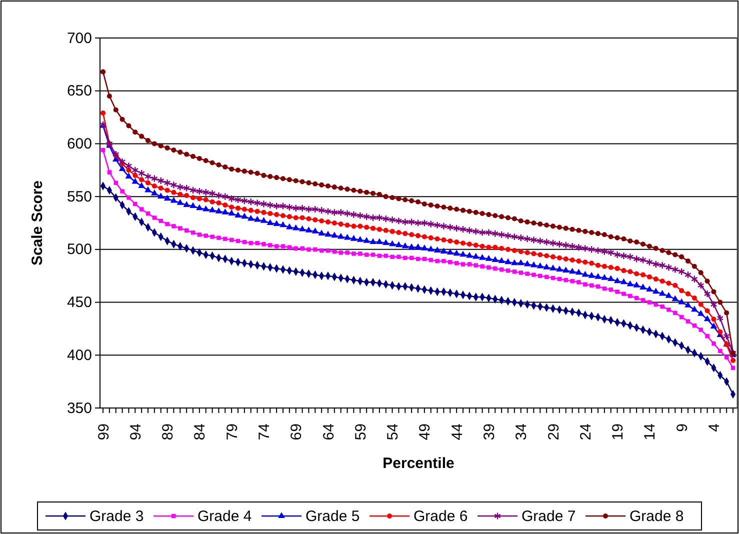 The image size is (739, 534). I want to click on x-tick-label: 14, so click(650, 432).